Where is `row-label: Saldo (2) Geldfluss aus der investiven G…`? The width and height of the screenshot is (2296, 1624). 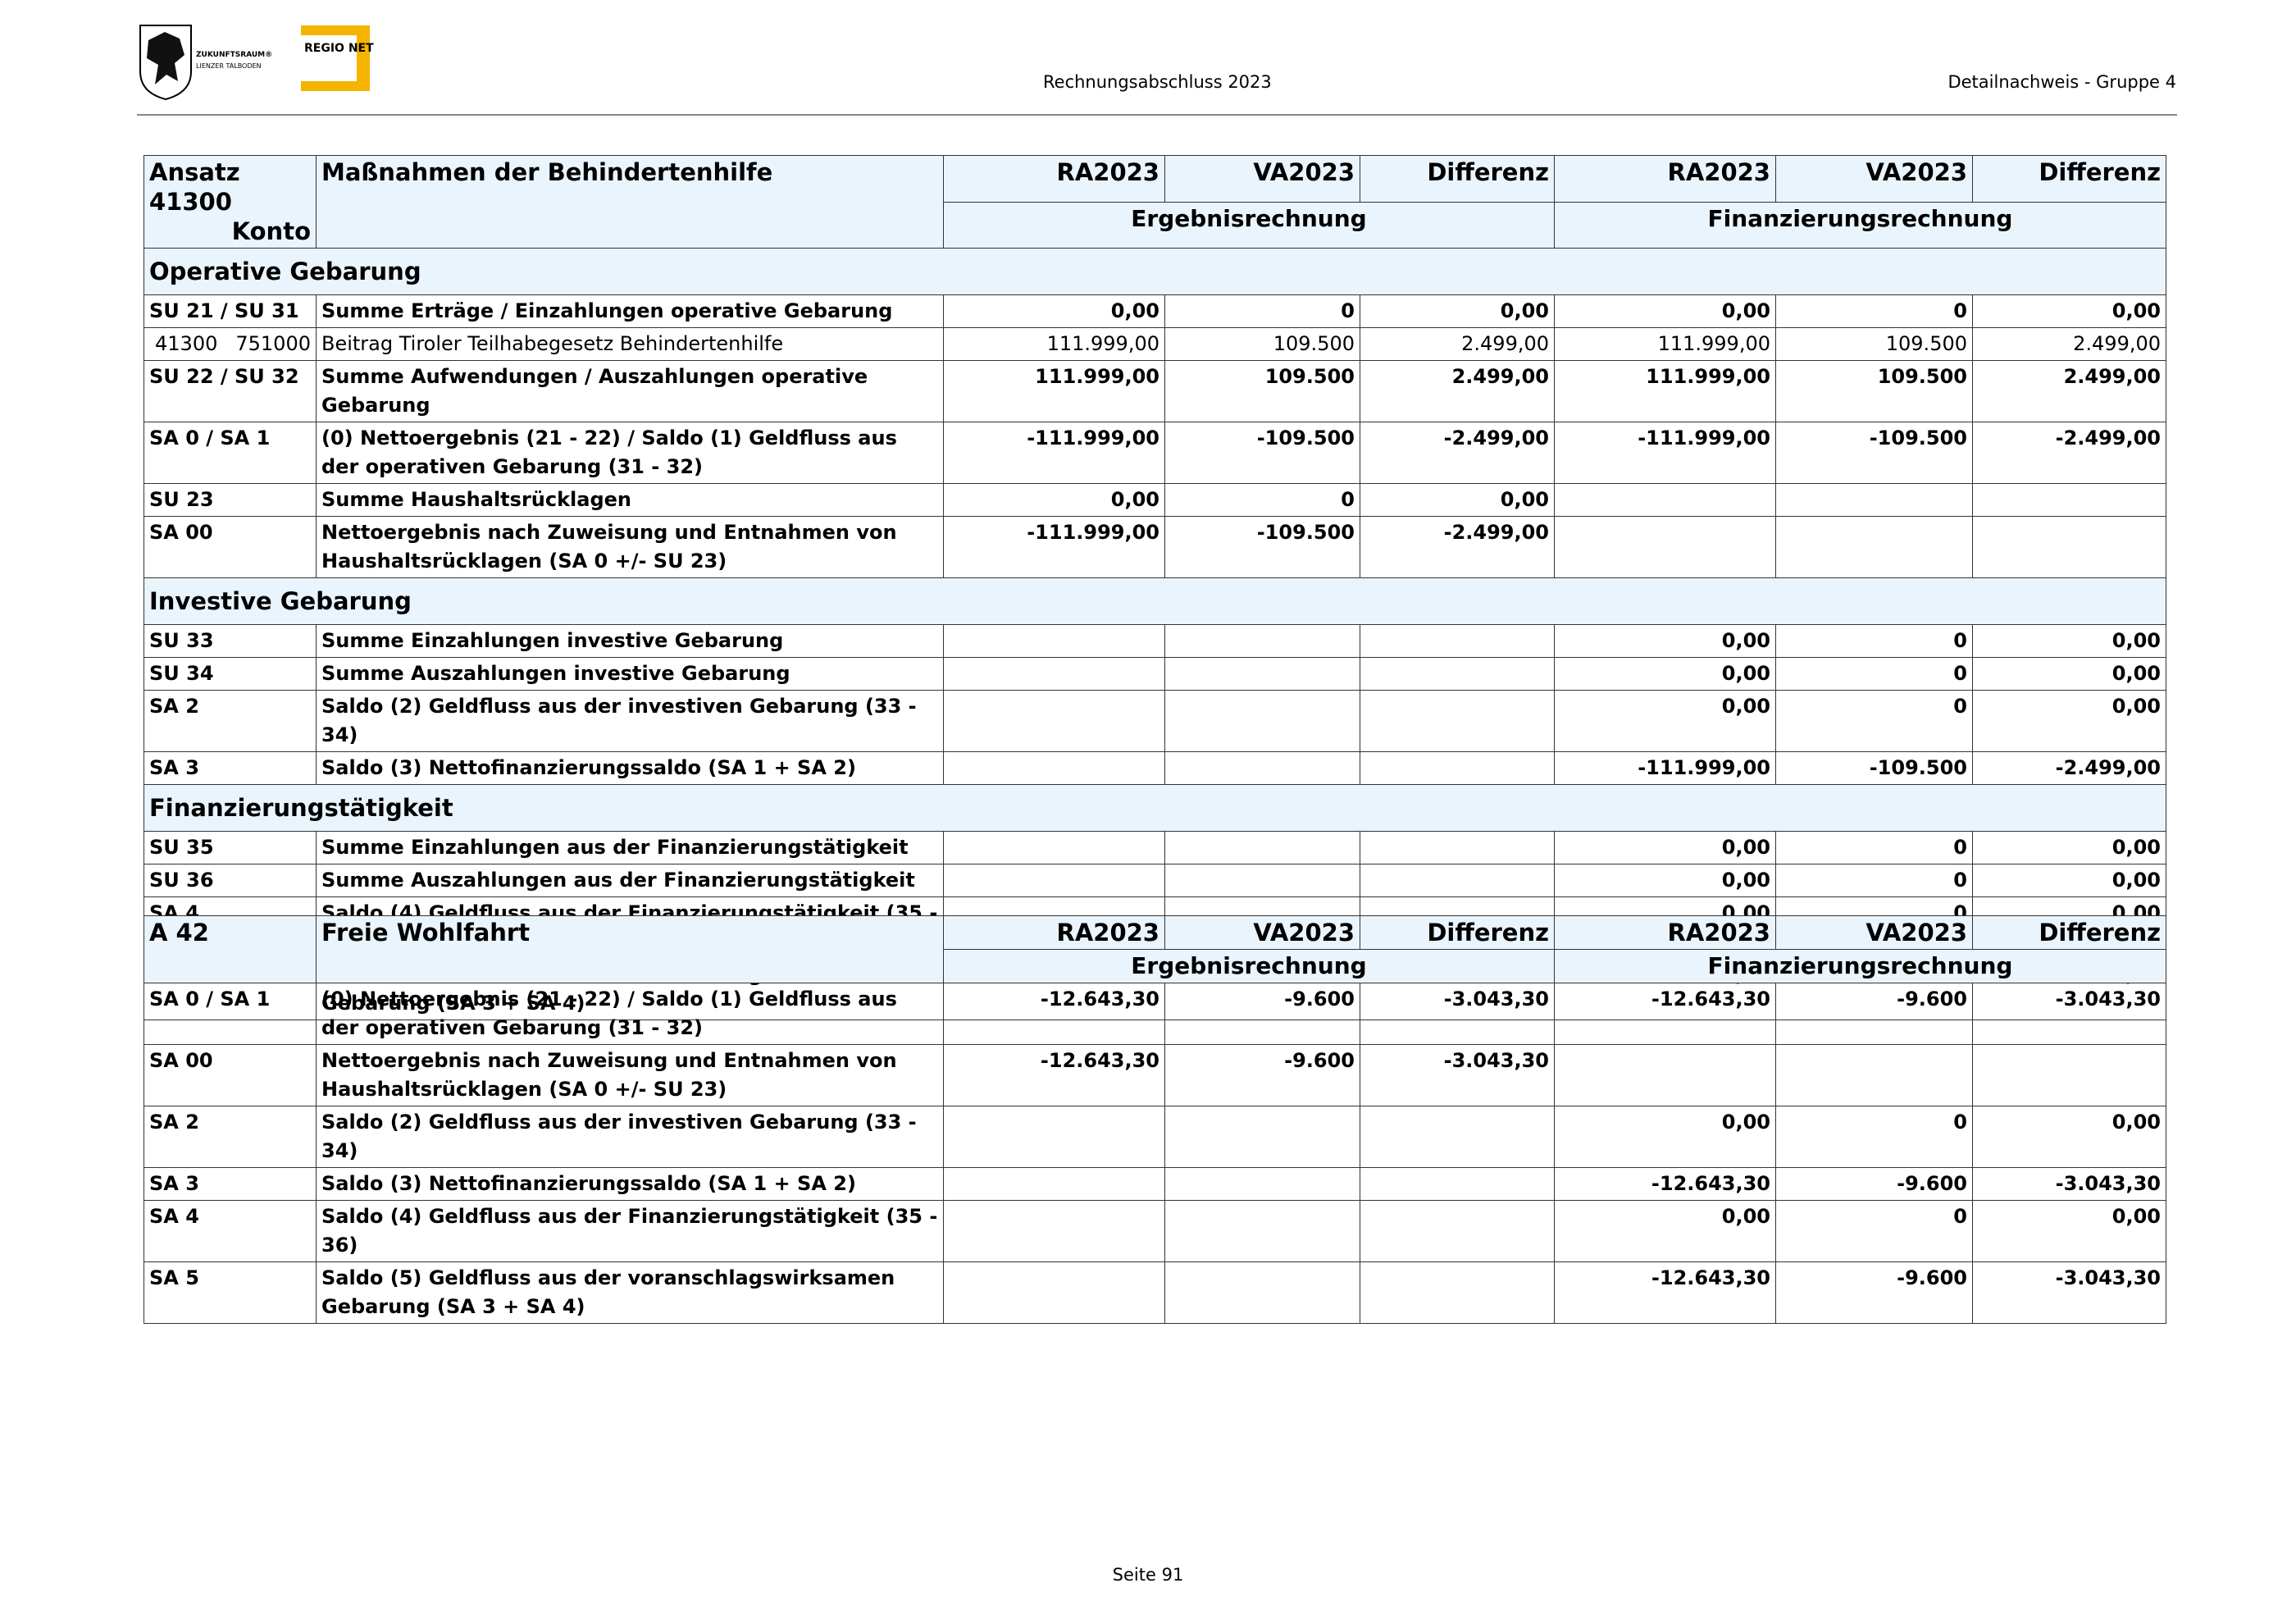 row-label: Saldo (2) Geldfluss aus der investiven G… is located at coordinates (630, 721).